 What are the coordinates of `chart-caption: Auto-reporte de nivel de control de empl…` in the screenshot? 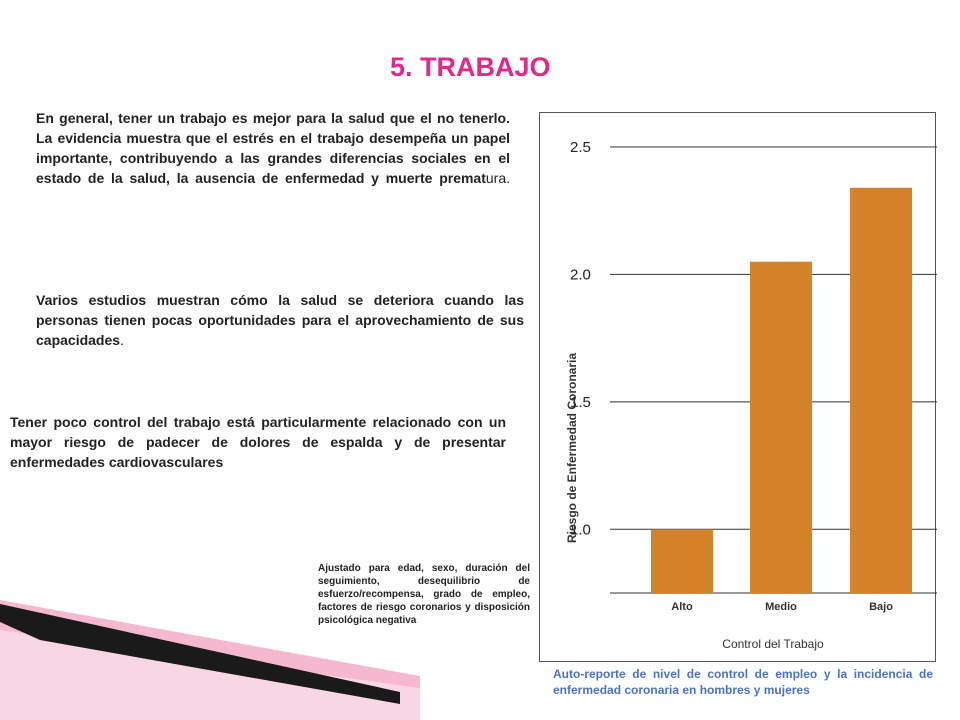 It's located at (743, 682).